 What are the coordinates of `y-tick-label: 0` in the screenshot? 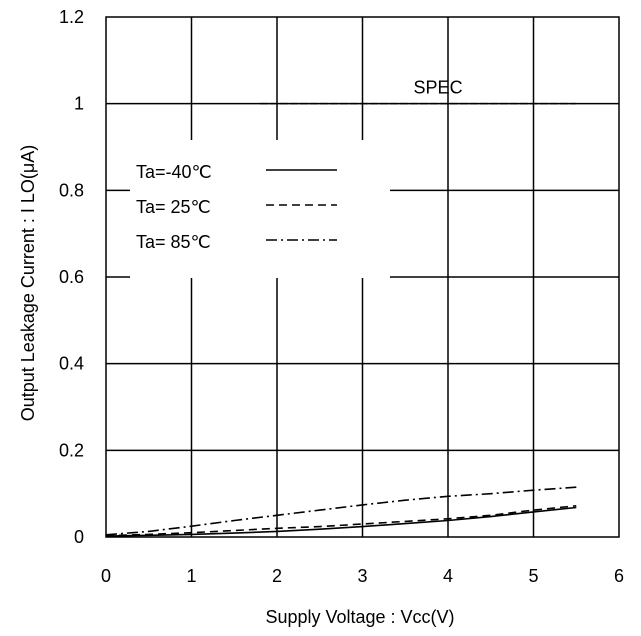 It's located at (79, 537).